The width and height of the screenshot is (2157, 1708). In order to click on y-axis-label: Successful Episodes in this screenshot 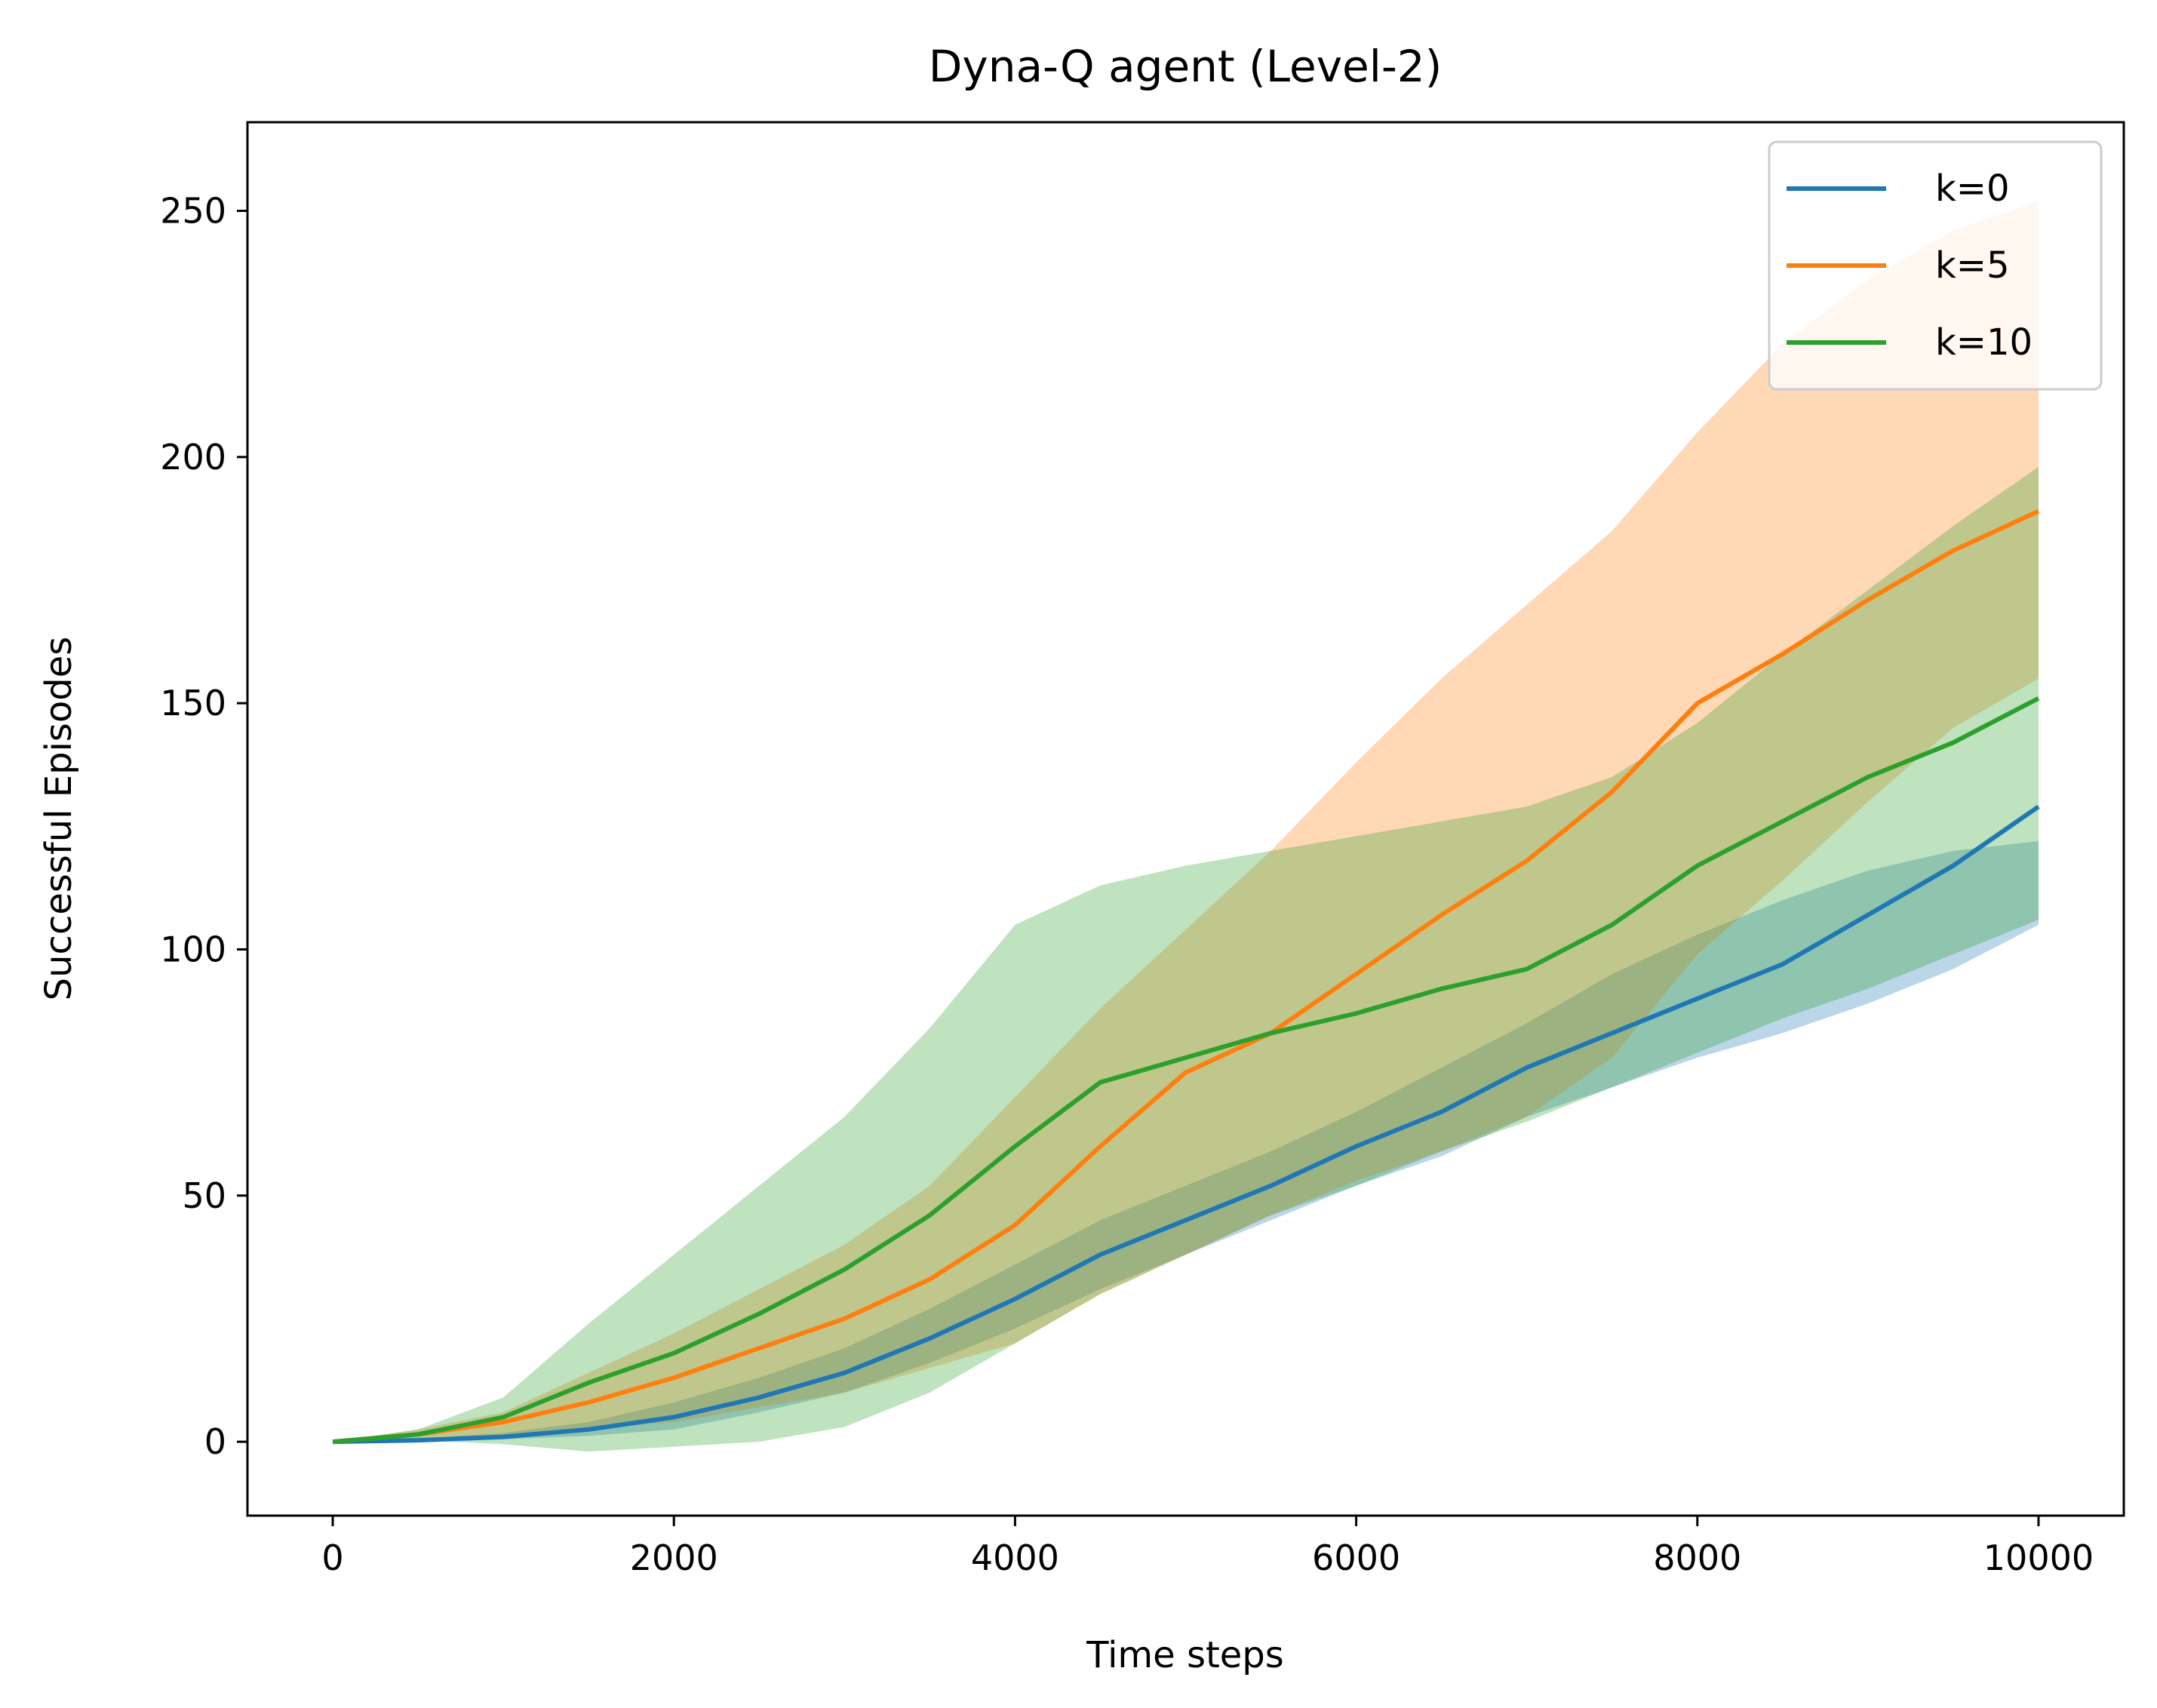, I will do `click(59, 819)`.